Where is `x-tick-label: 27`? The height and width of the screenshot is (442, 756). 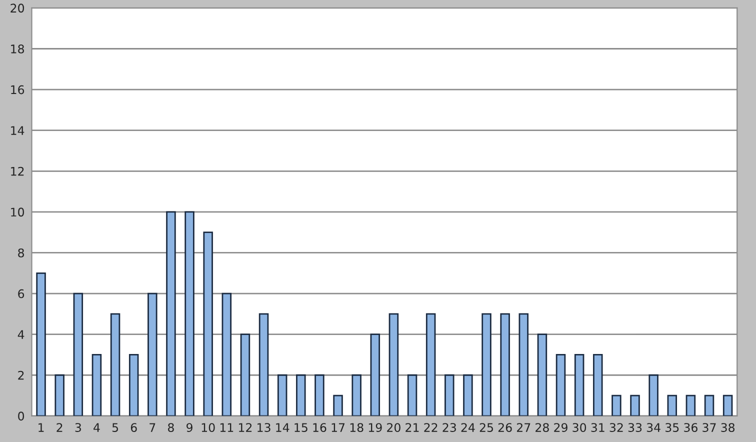 x-tick-label: 27 is located at coordinates (523, 427).